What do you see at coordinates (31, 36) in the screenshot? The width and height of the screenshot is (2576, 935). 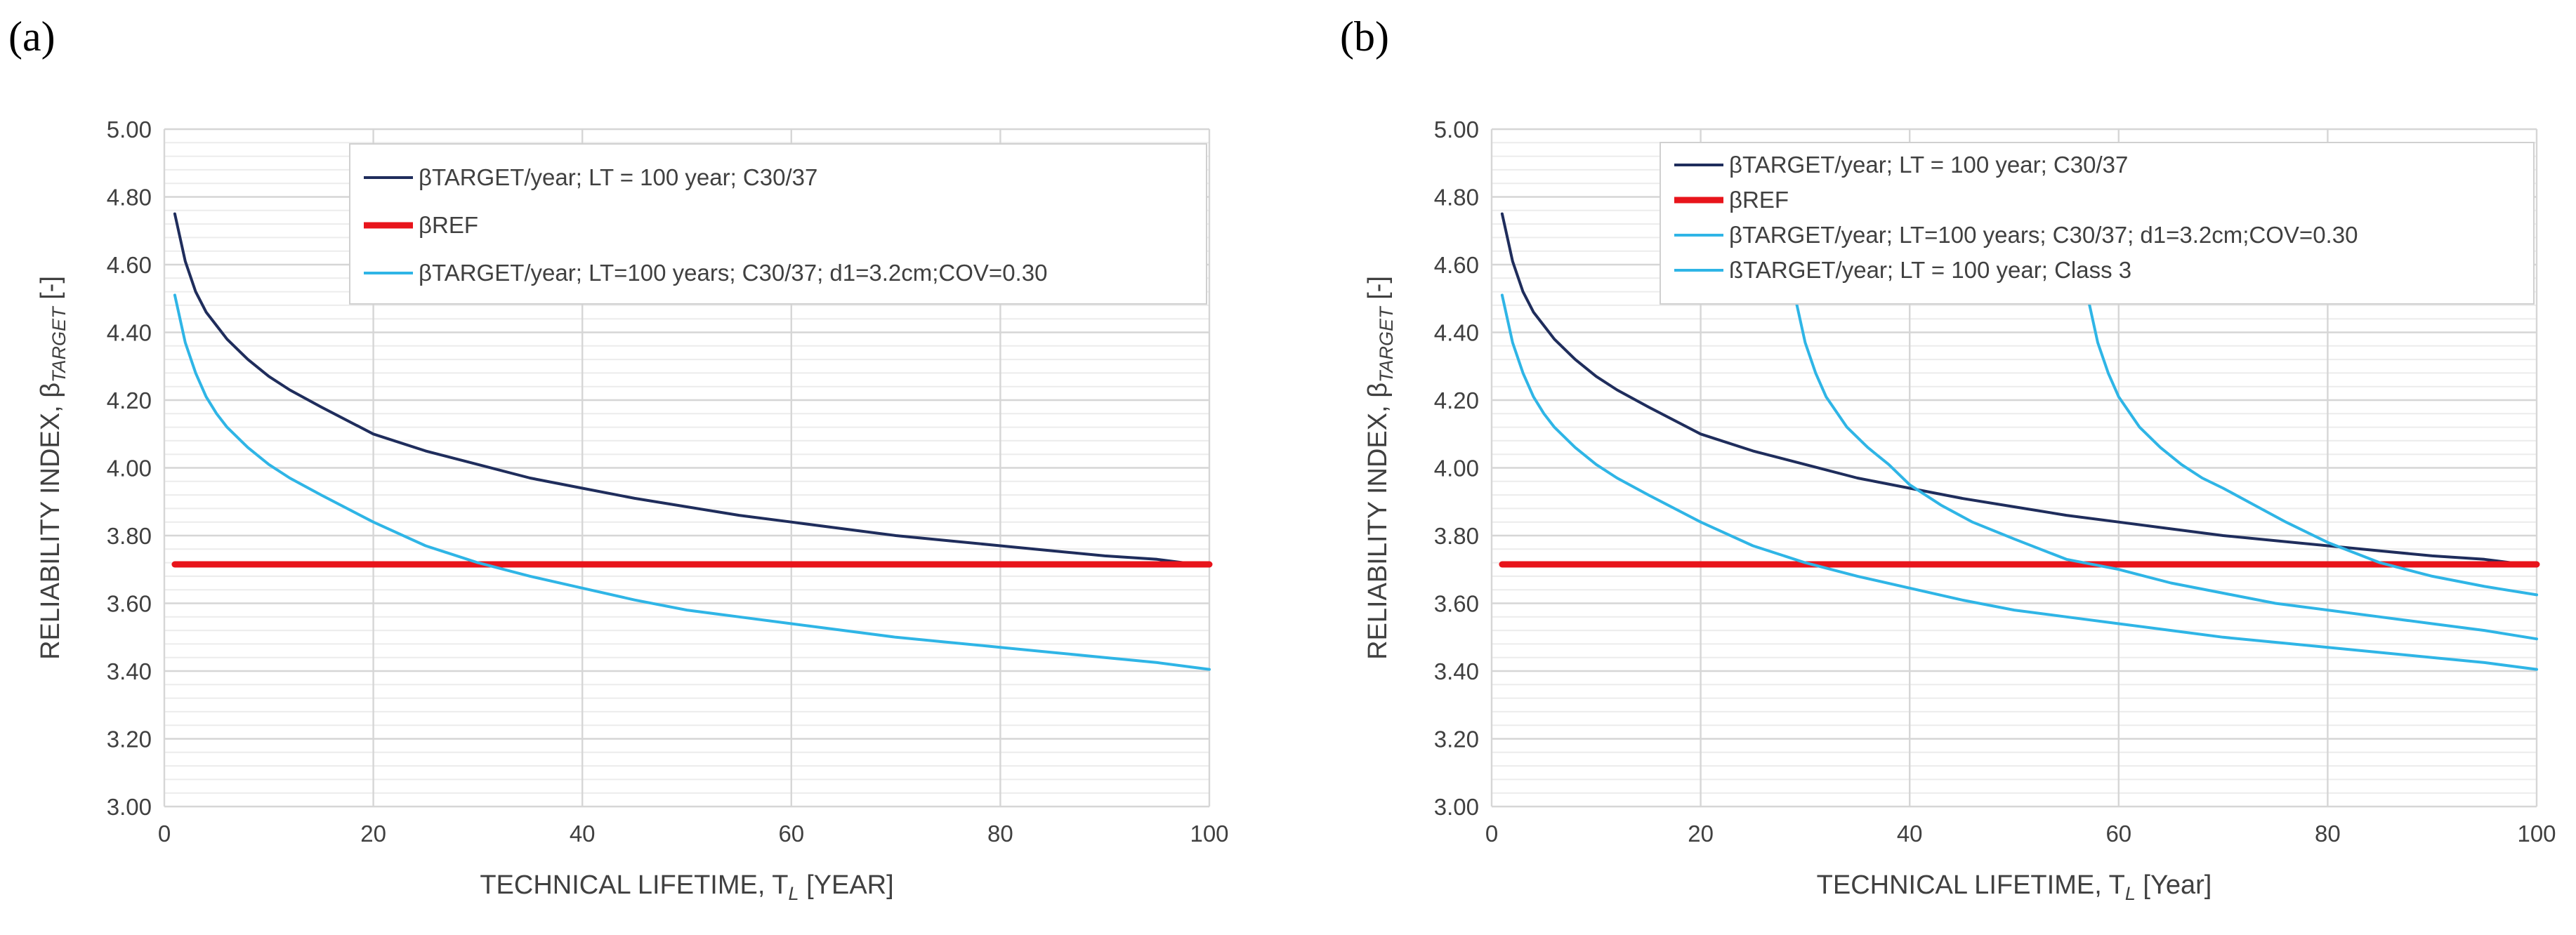 I see `panel-label-a: (a)` at bounding box center [31, 36].